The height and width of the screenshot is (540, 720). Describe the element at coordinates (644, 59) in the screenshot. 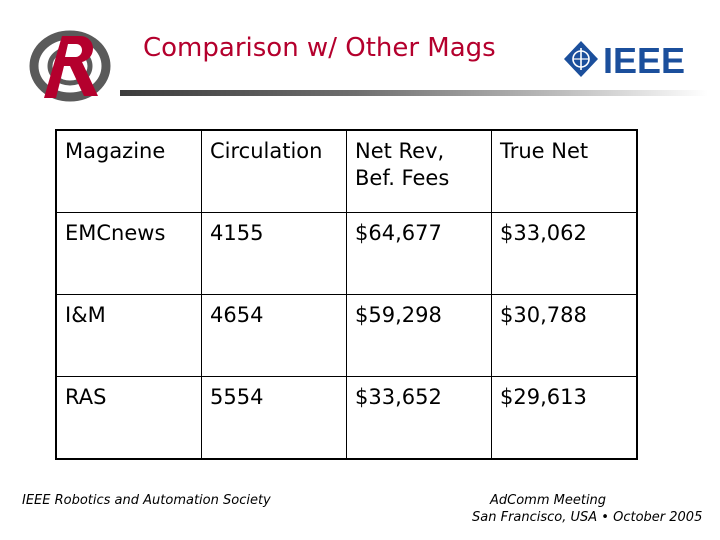

I see `ieee-logo-text: IEEE` at that location.